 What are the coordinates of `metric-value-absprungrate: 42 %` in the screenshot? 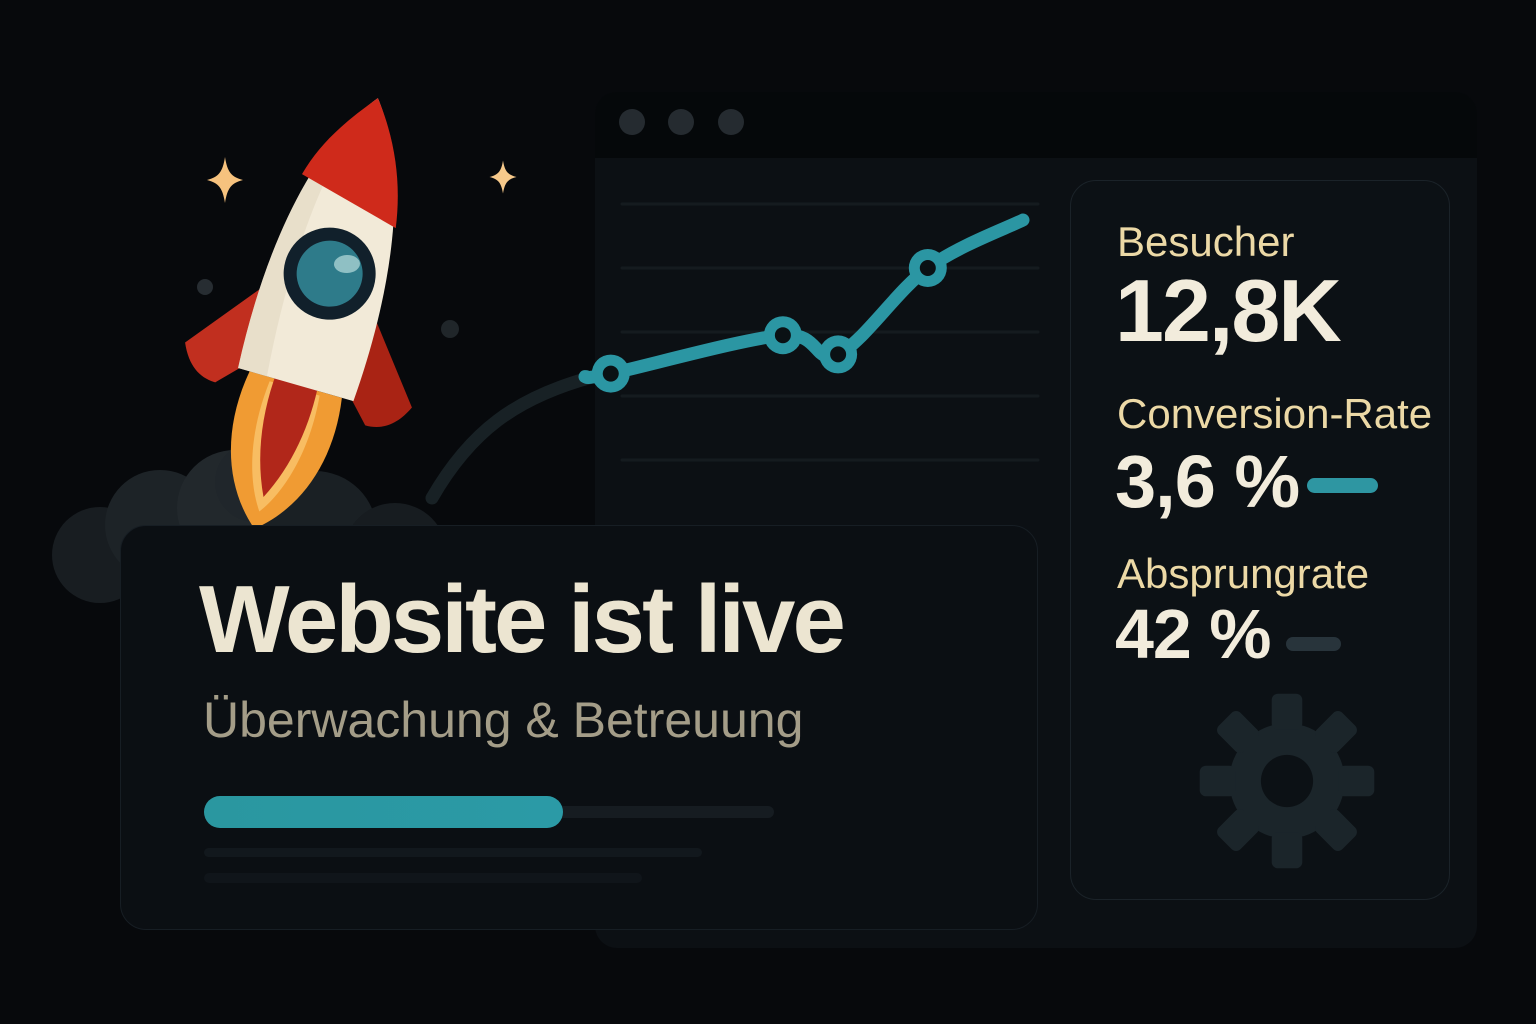 It's located at (1193, 634).